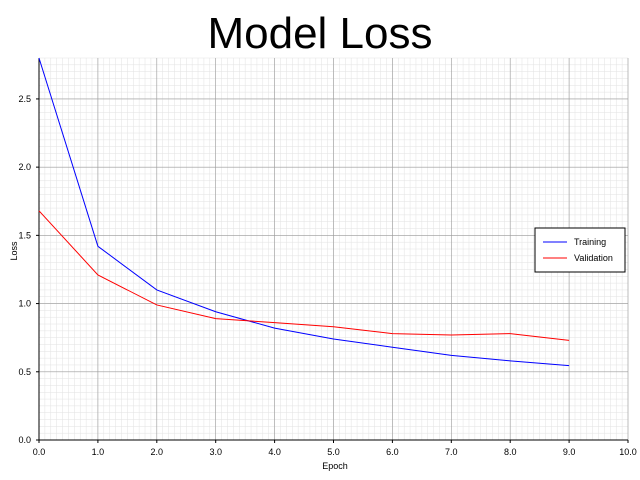 This screenshot has height=480, width=640. What do you see at coordinates (590, 242) in the screenshot?
I see `legend-label-training: Training` at bounding box center [590, 242].